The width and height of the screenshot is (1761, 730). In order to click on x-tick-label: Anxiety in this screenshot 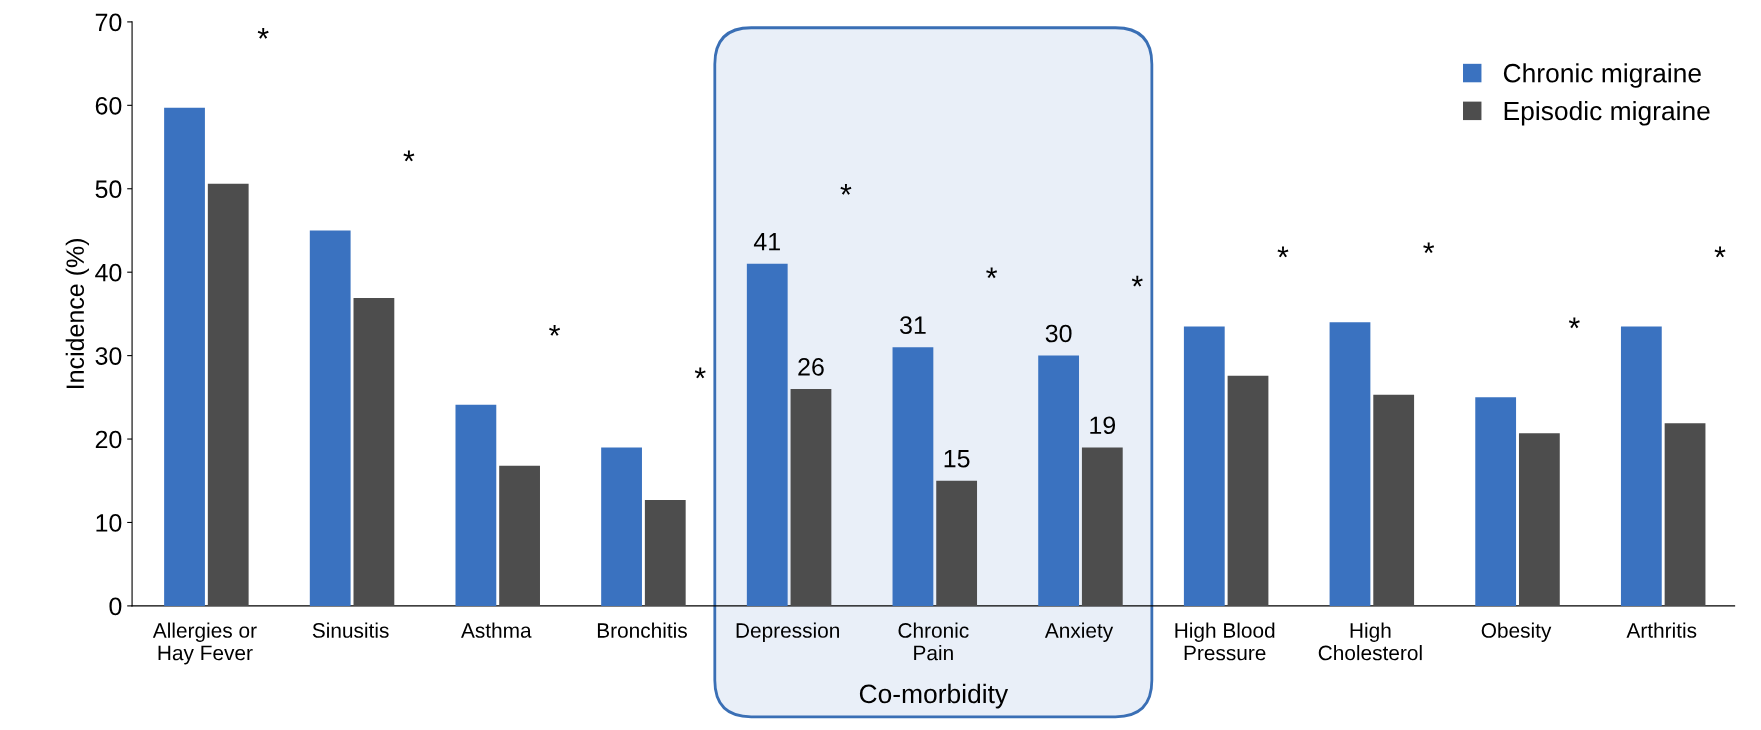, I will do `click(1079, 632)`.